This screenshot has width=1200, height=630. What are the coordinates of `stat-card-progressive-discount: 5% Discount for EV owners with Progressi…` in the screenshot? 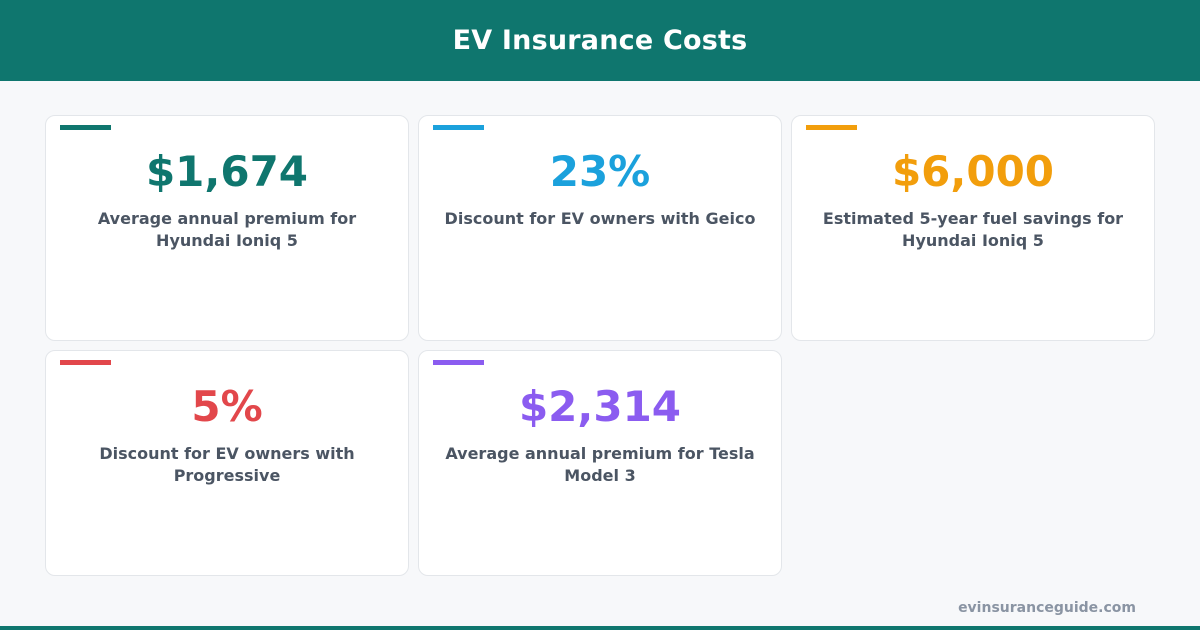 It's located at (227, 463).